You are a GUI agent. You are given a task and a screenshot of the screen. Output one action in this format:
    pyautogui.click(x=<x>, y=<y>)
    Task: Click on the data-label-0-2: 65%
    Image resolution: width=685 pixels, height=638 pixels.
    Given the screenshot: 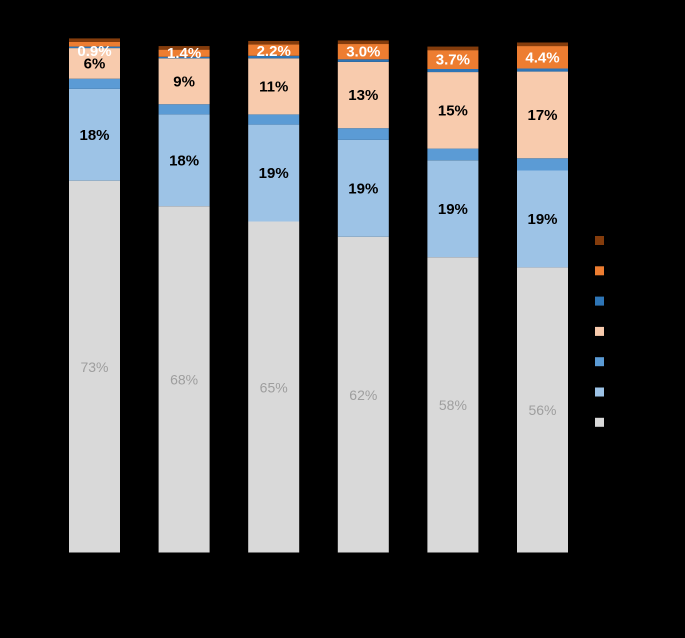 What is the action you would take?
    pyautogui.click(x=274, y=387)
    